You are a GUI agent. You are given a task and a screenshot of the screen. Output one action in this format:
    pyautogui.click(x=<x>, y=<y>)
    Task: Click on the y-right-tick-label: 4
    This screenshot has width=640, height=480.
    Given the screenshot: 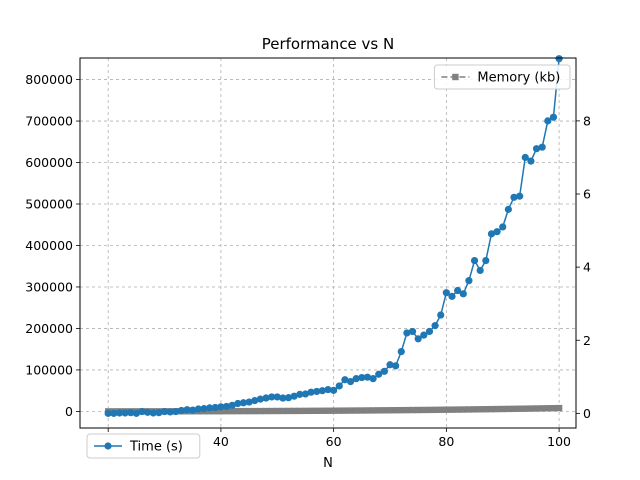 What is the action you would take?
    pyautogui.click(x=587, y=267)
    